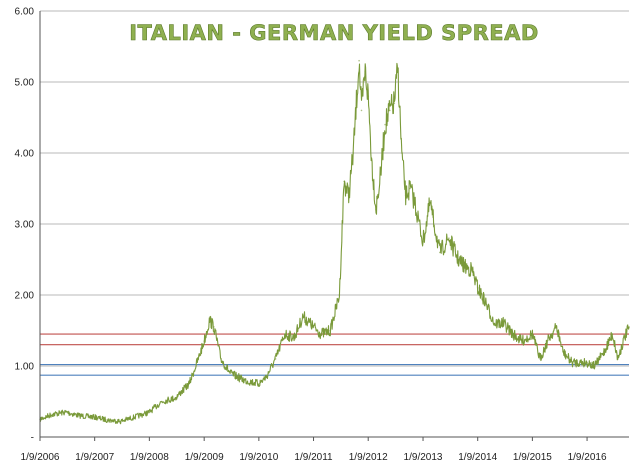 This screenshot has width=640, height=466. What do you see at coordinates (313, 457) in the screenshot?
I see `x-tick-label: 1/9/2011` at bounding box center [313, 457].